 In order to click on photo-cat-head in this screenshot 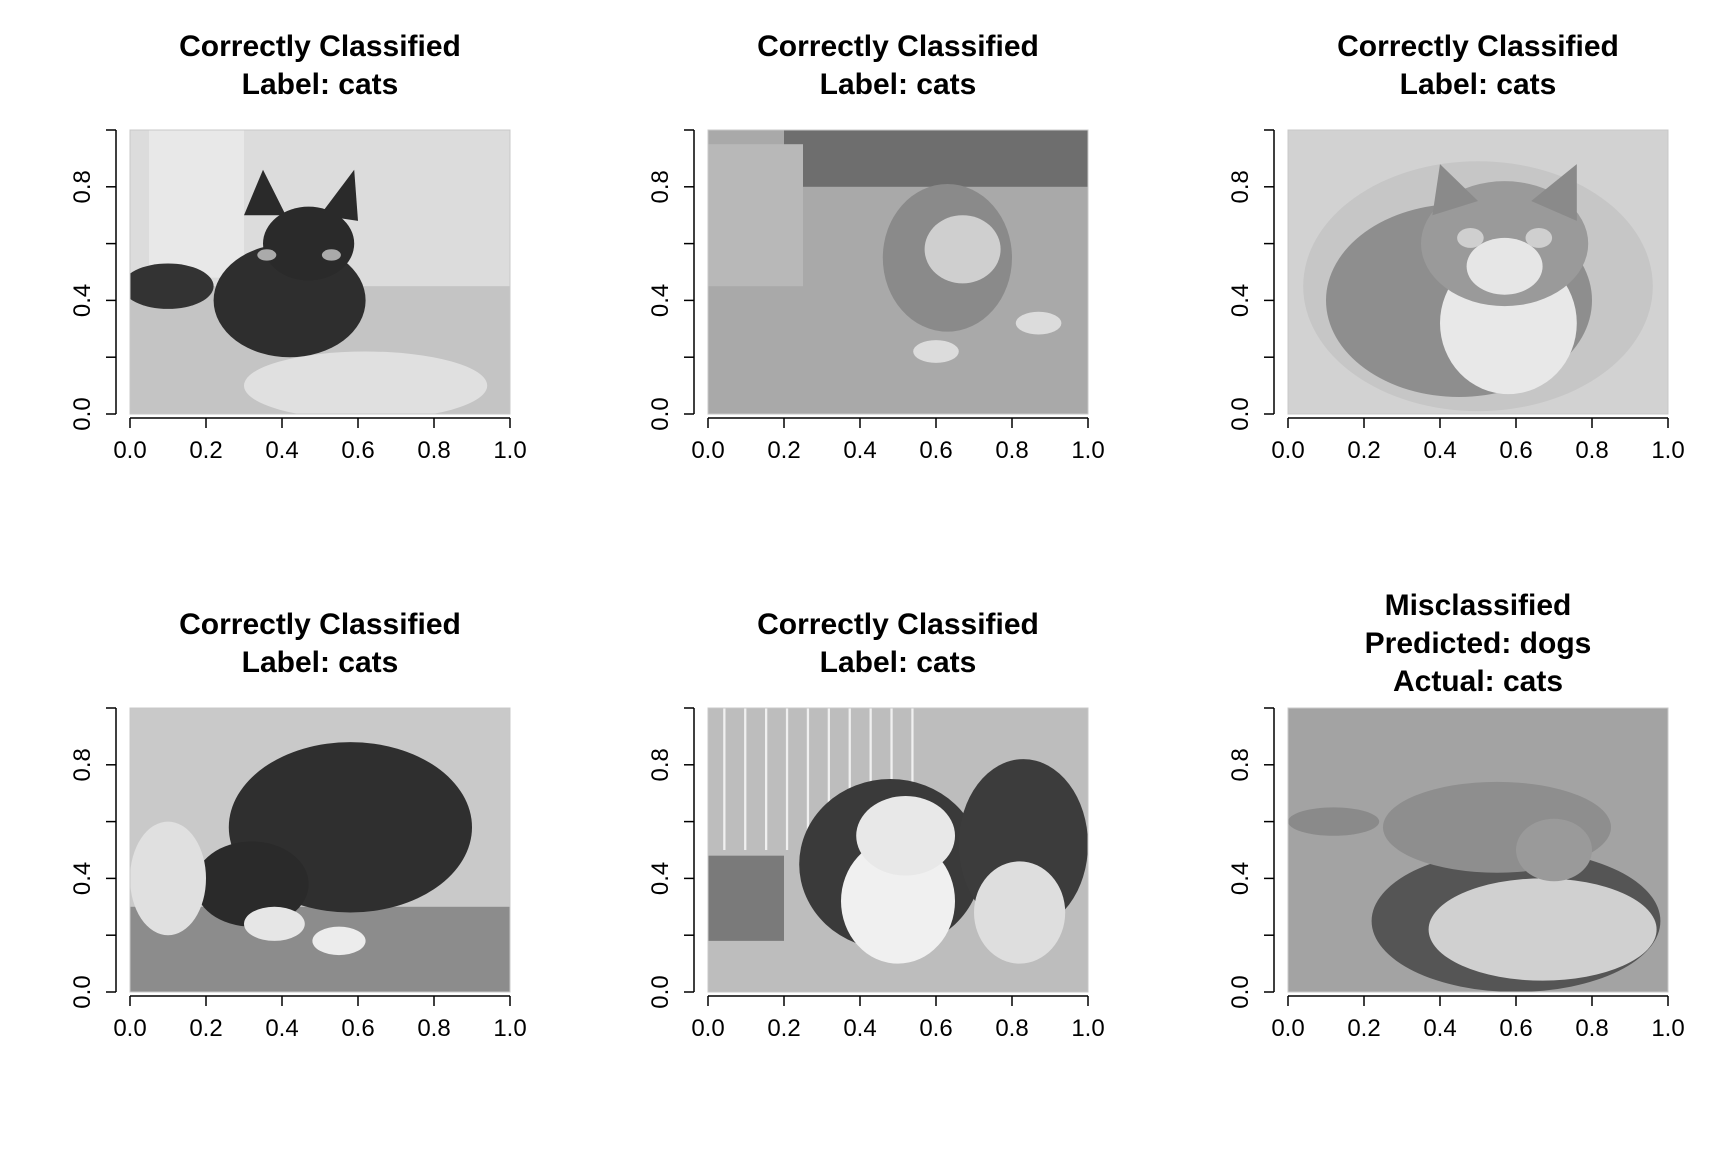, I will do `click(1554, 850)`.